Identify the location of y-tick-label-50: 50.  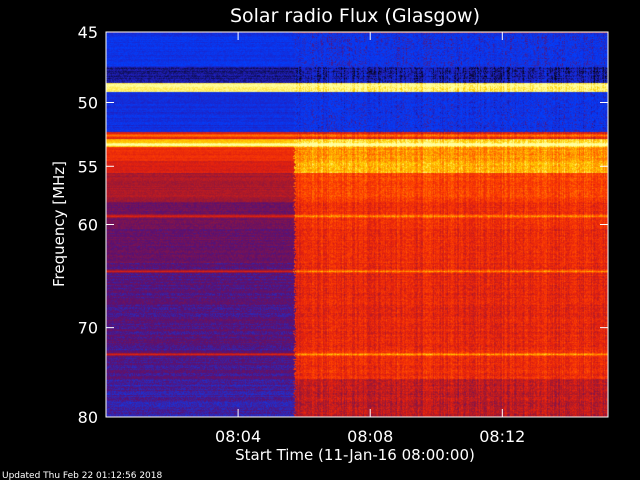
(88, 103).